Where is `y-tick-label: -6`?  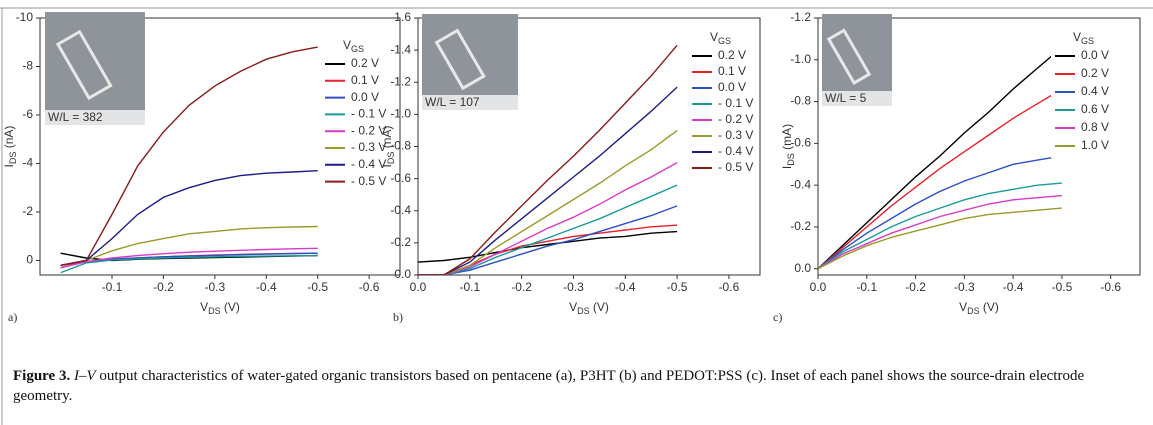
y-tick-label: -6 is located at coordinates (27, 114).